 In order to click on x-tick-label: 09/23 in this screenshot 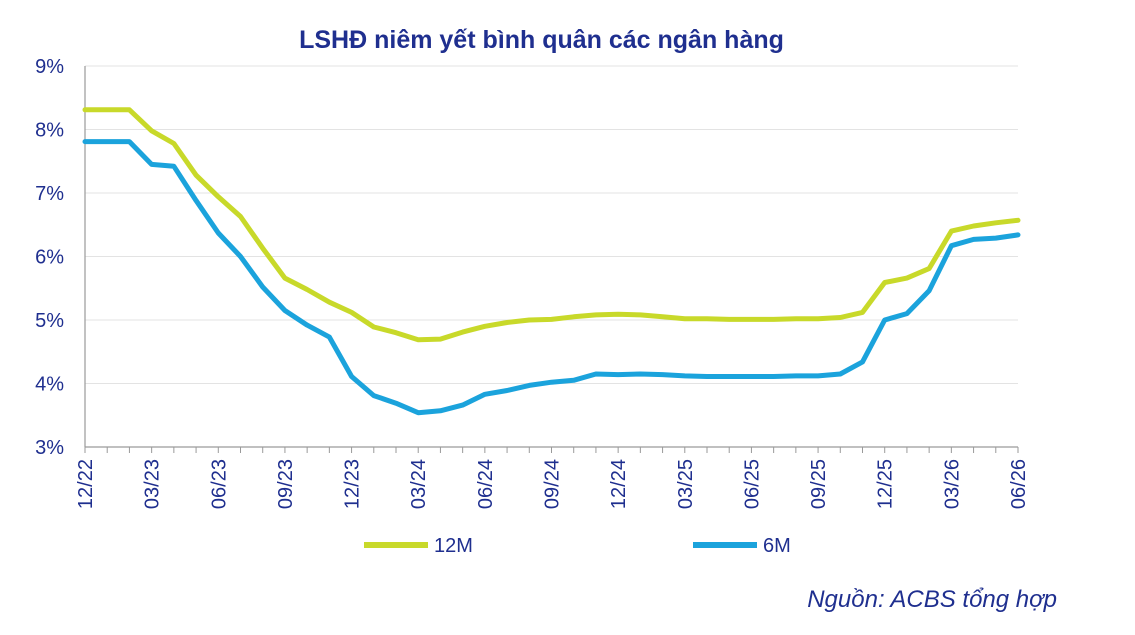, I will do `click(286, 484)`.